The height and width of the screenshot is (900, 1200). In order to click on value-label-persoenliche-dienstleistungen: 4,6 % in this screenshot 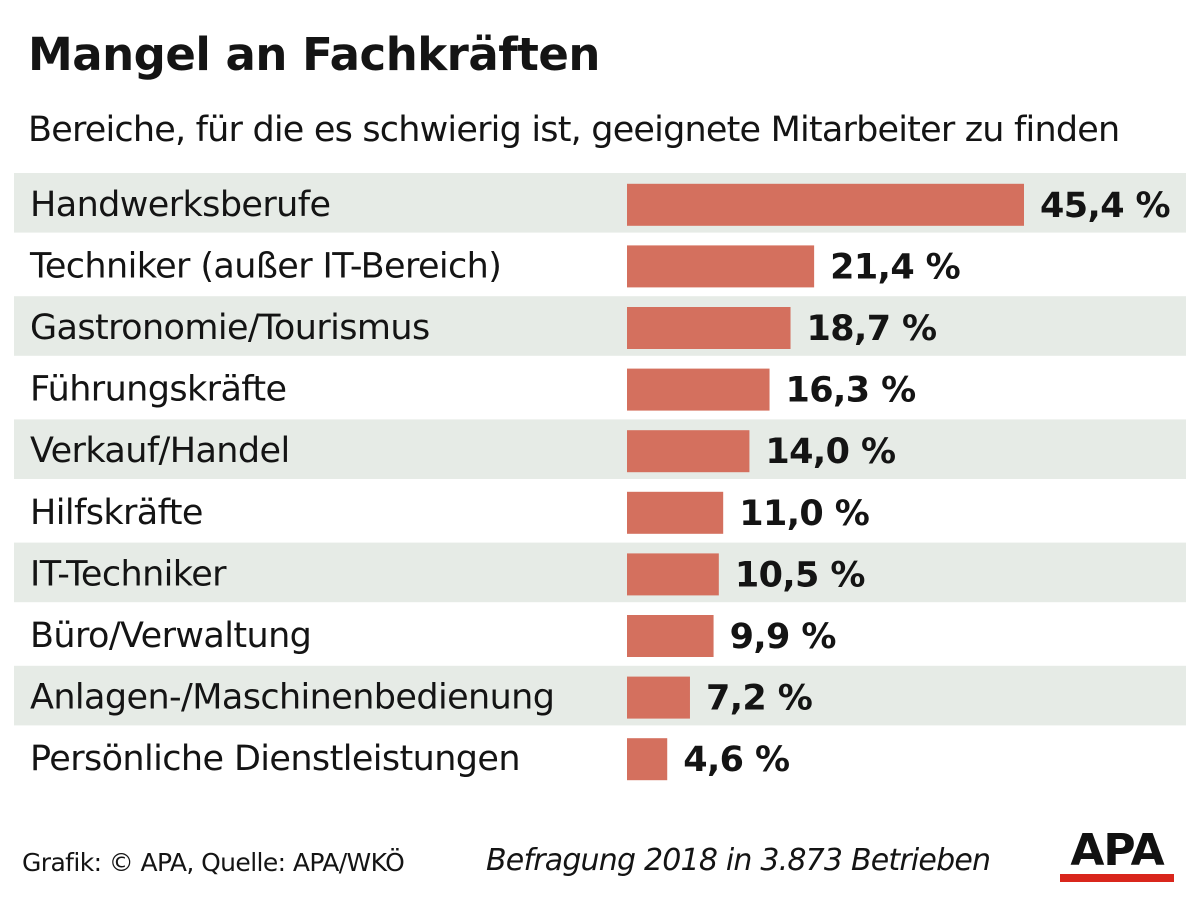, I will do `click(736, 760)`.